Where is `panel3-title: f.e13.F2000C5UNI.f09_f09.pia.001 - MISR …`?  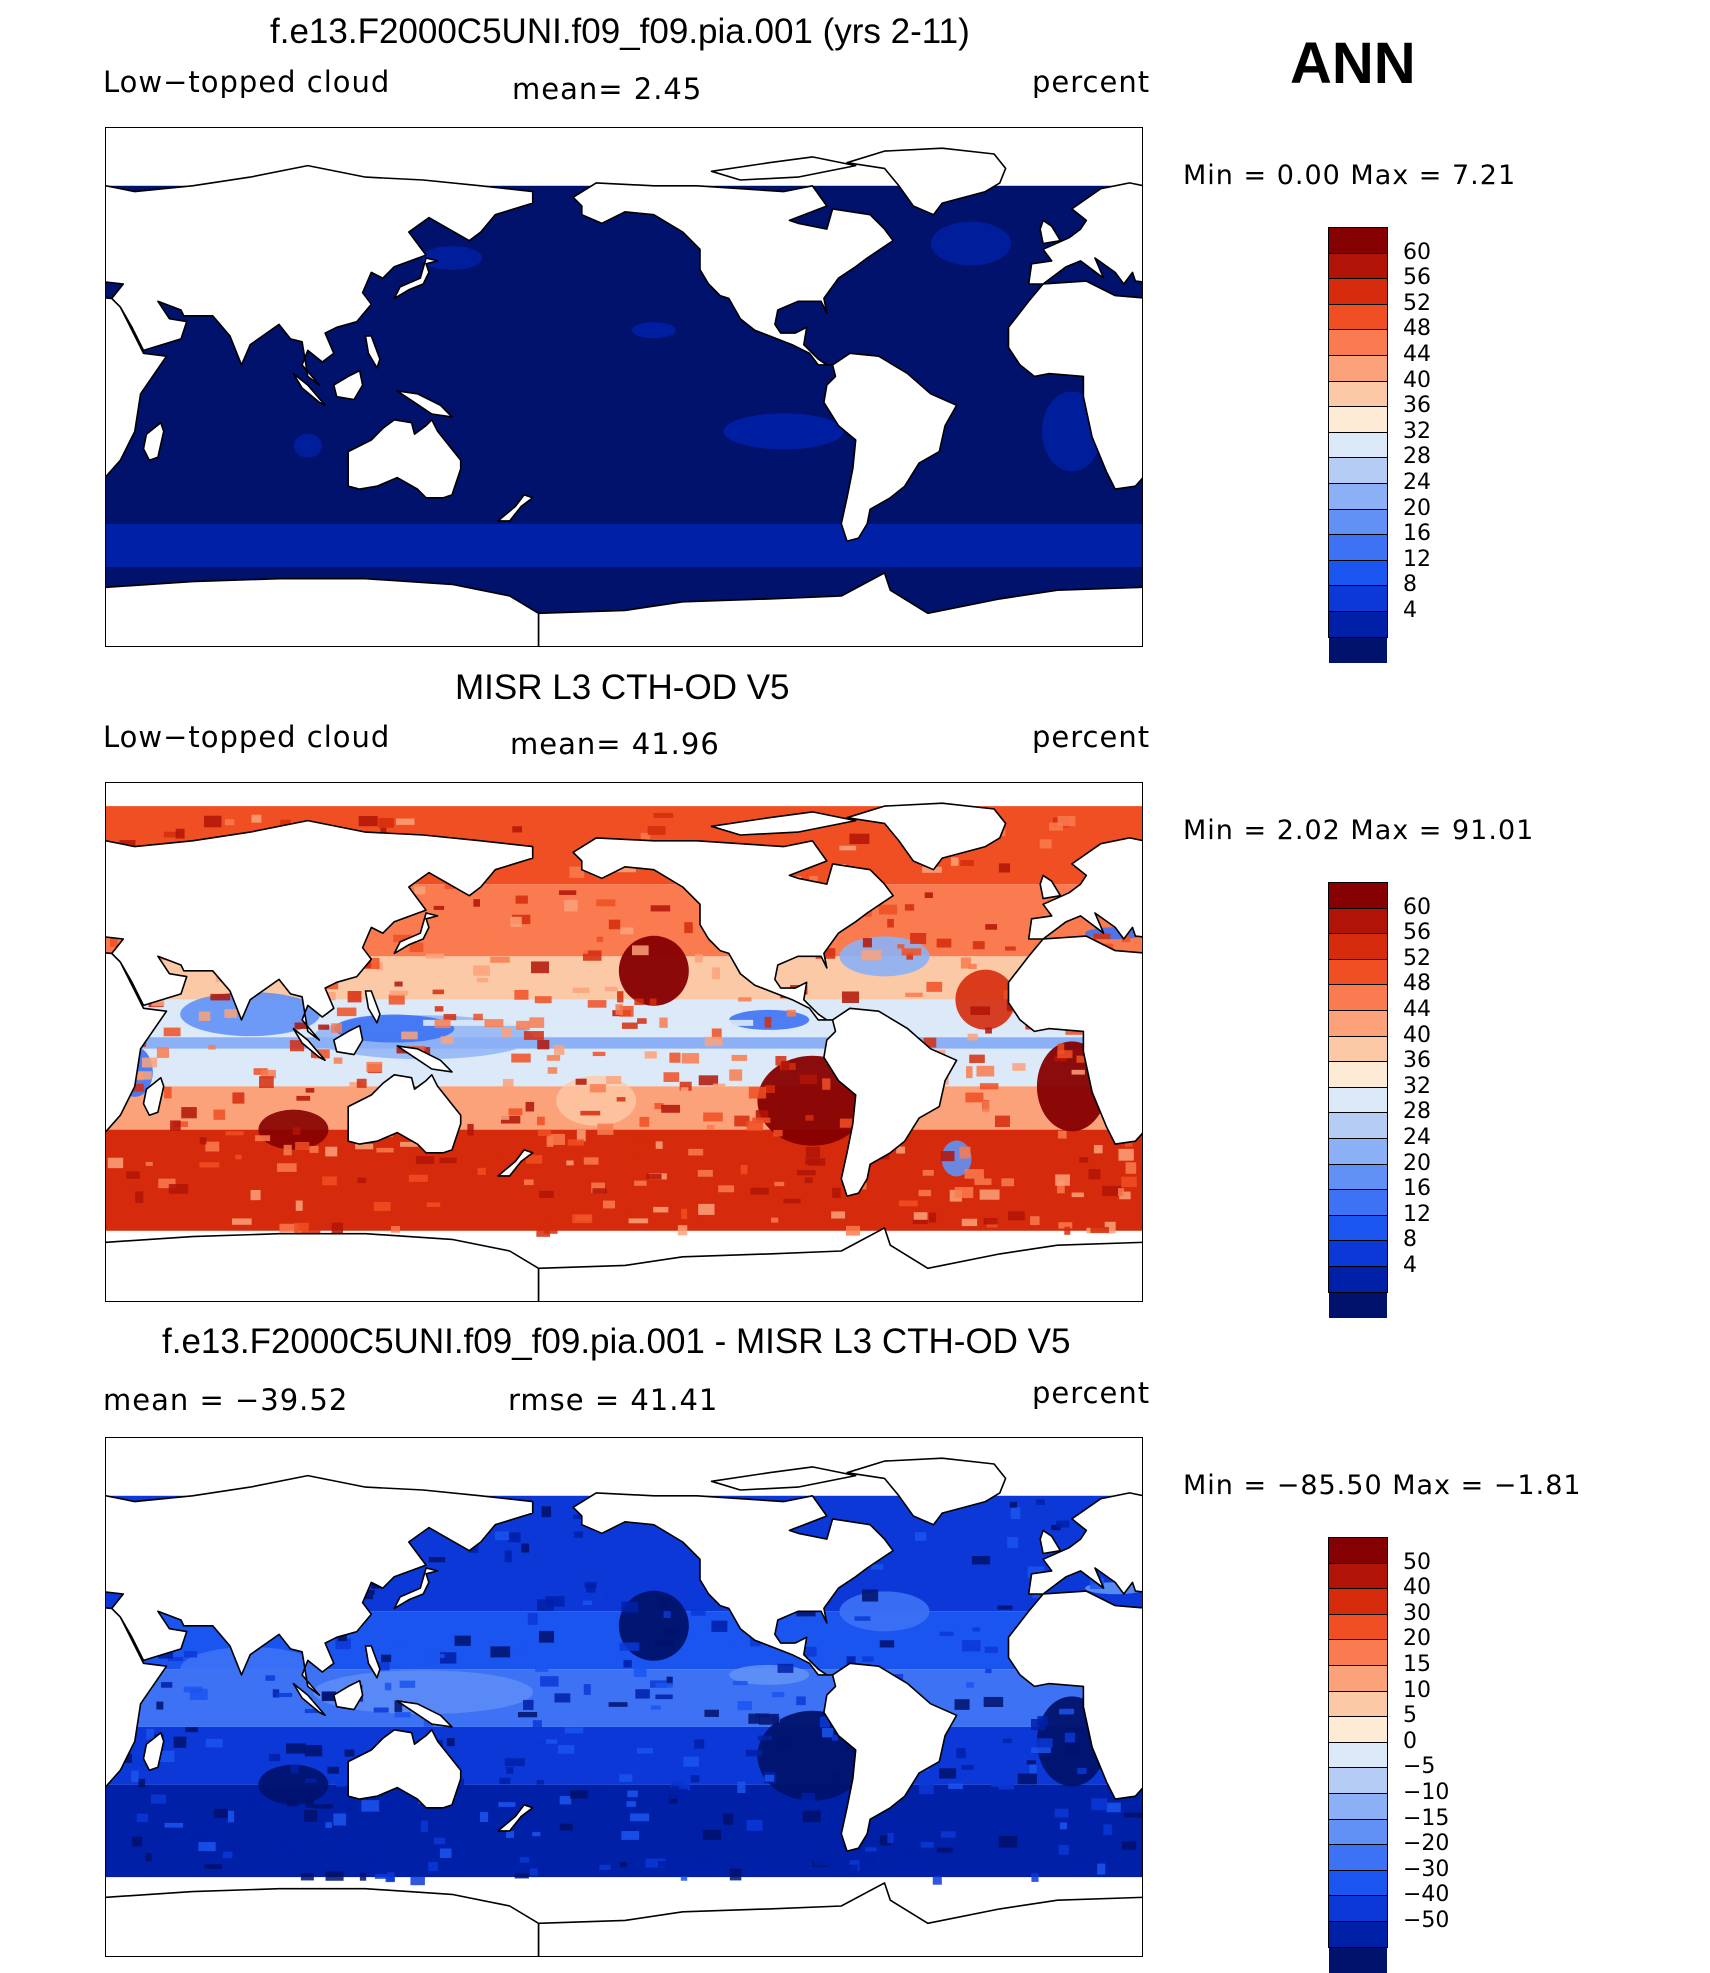
panel3-title: f.e13.F2000C5UNI.f09_f09.pia.001 - MISR … is located at coordinates (616, 1342).